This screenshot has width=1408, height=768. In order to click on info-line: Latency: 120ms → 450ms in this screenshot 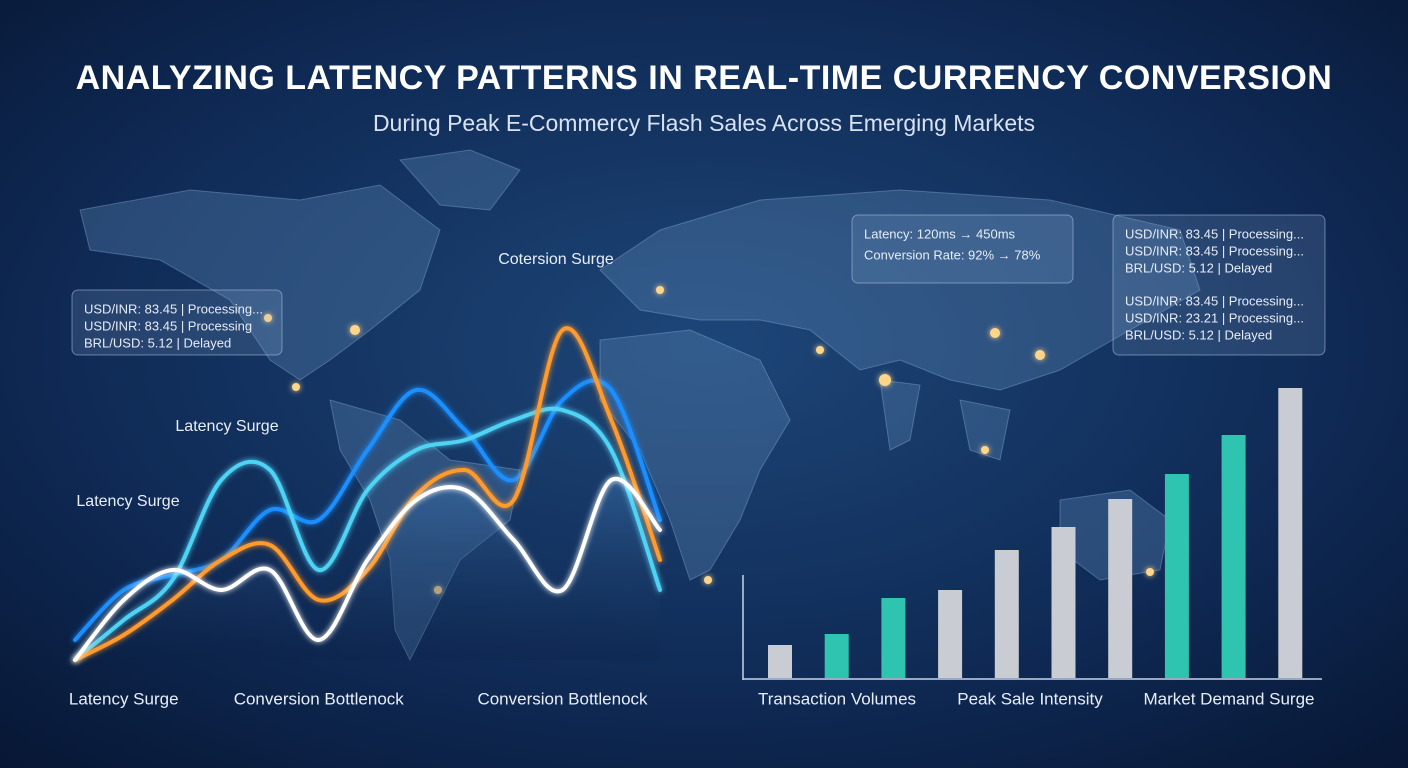, I will do `click(940, 233)`.